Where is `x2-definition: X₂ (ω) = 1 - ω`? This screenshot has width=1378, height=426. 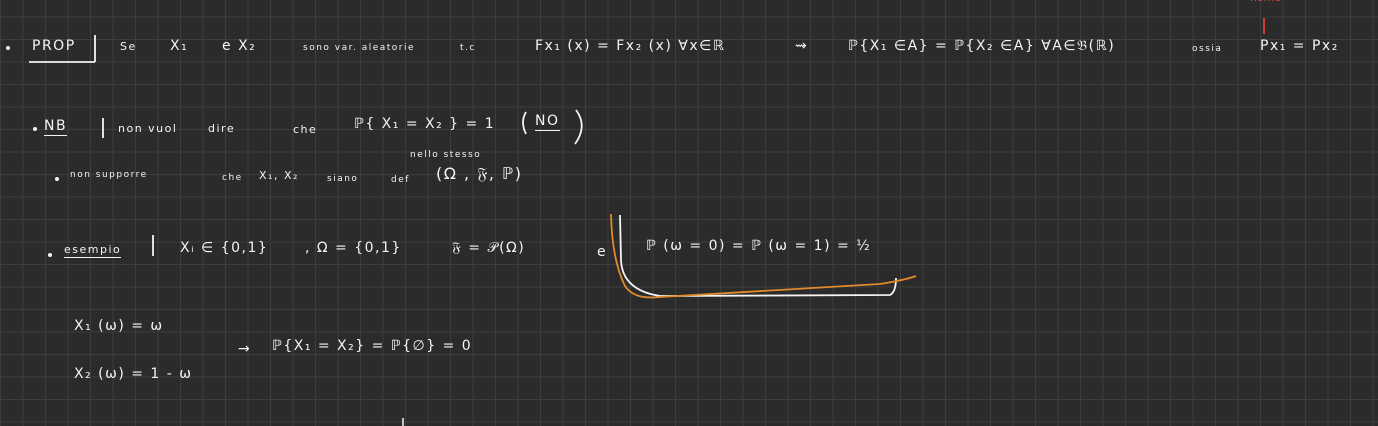
x2-definition: X₂ (ω) = 1 - ω is located at coordinates (133, 374).